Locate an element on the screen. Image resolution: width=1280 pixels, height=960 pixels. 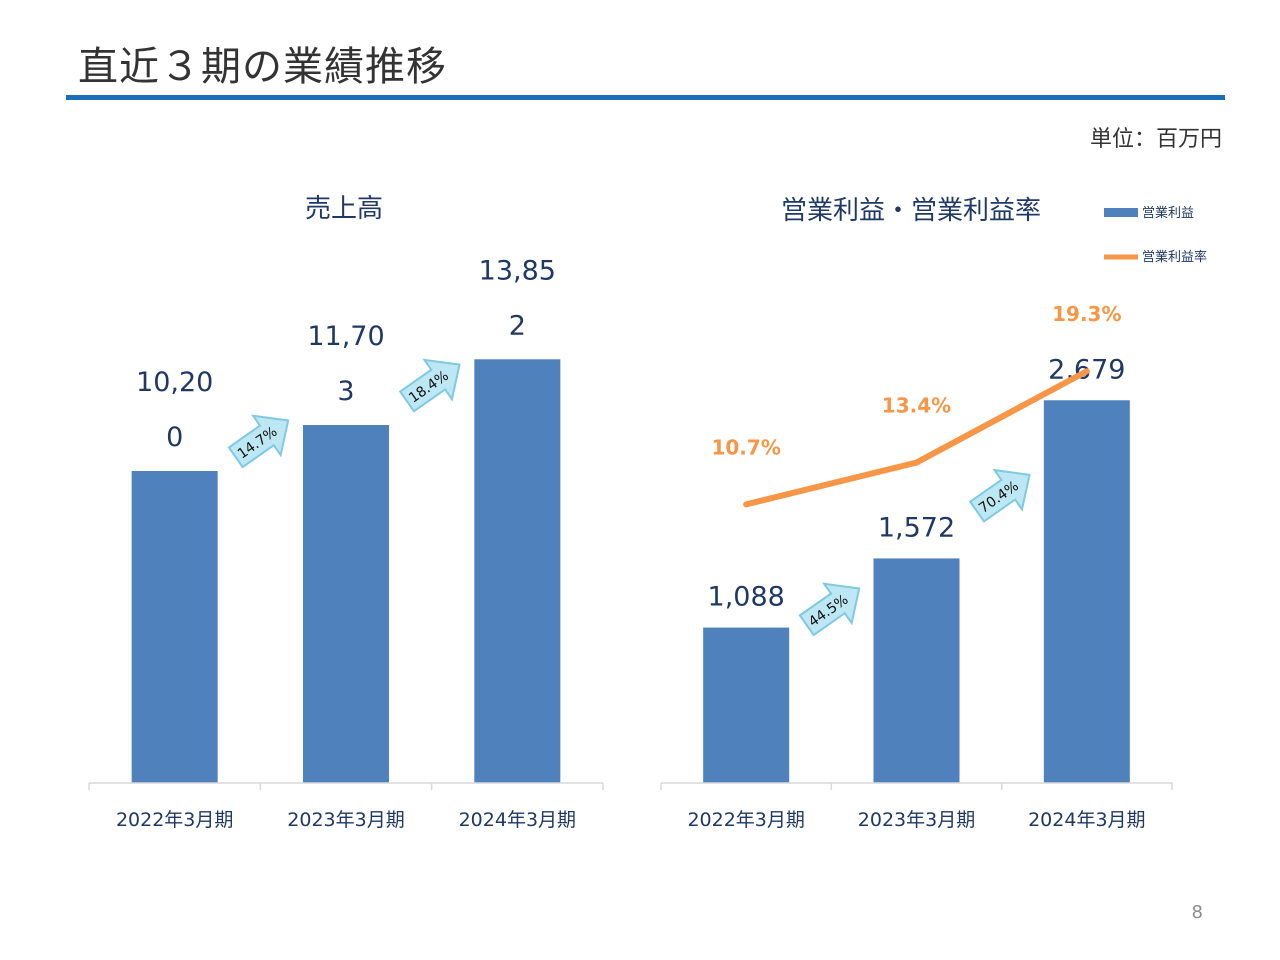
title-rule is located at coordinates (645, 97).